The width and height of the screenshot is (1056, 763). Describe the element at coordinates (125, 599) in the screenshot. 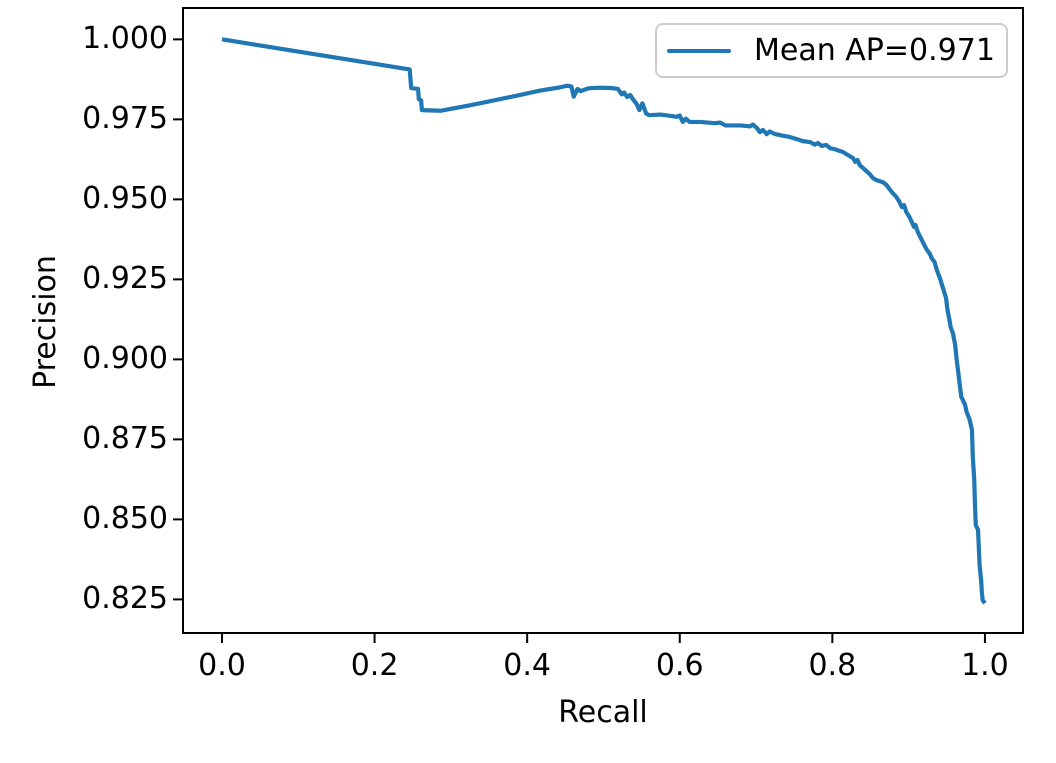

I see `y-tick-label: 0.825` at that location.